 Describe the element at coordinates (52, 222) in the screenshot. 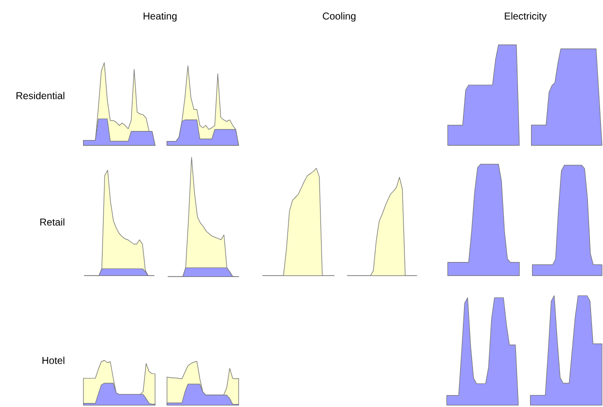

I see `category-label: Retail` at that location.